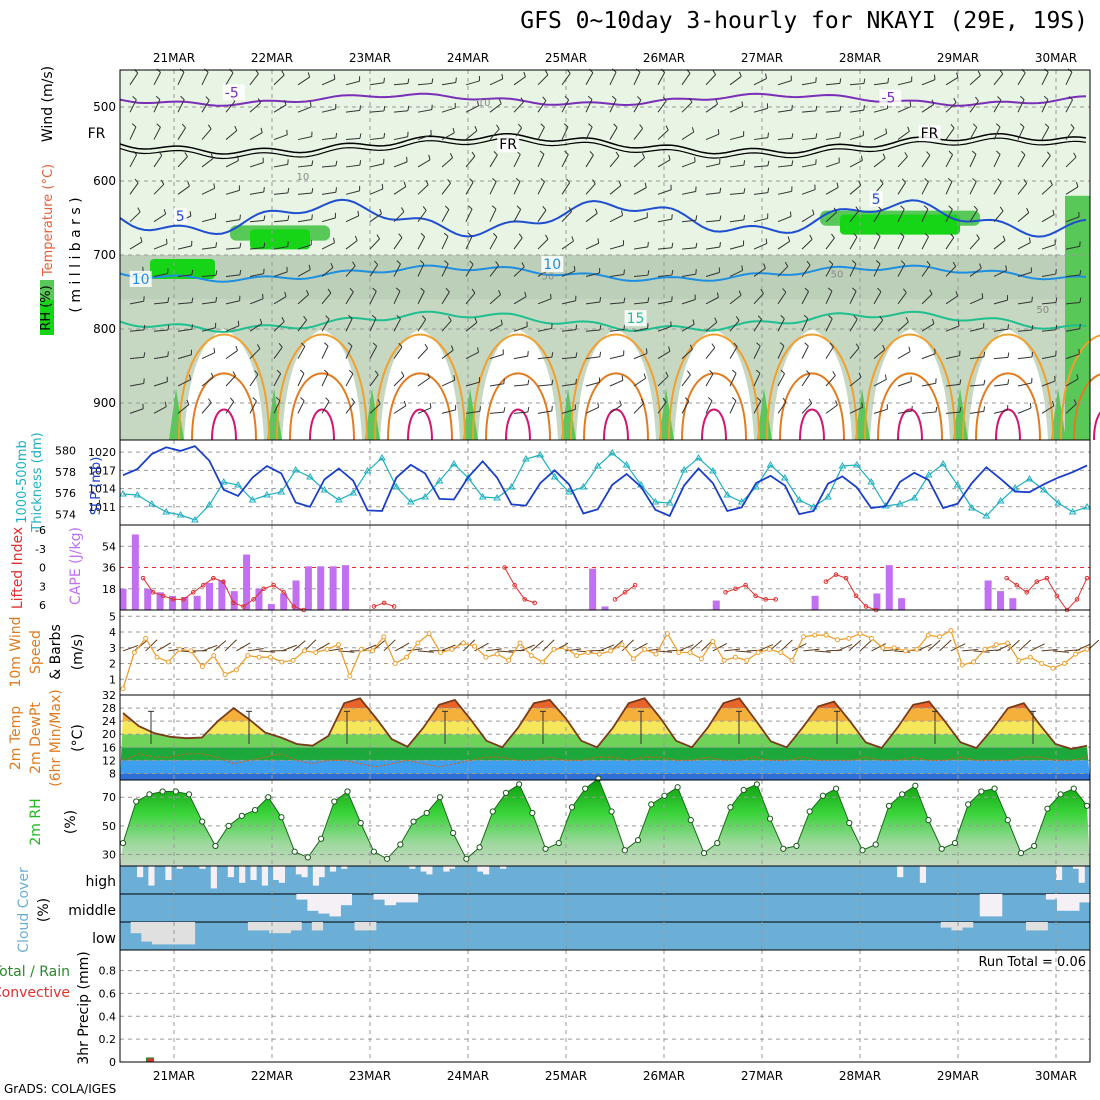 The image size is (1100, 1100). Describe the element at coordinates (552, 265) in the screenshot. I see `contour-label: 10` at that location.